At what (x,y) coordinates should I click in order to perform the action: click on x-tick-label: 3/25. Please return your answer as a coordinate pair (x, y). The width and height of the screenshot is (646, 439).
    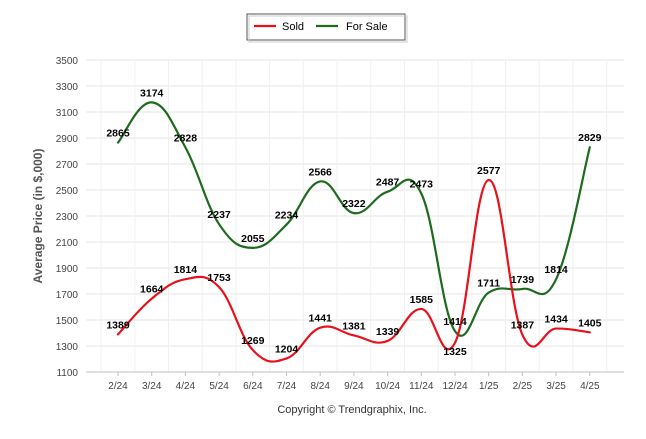
    Looking at the image, I should click on (556, 386).